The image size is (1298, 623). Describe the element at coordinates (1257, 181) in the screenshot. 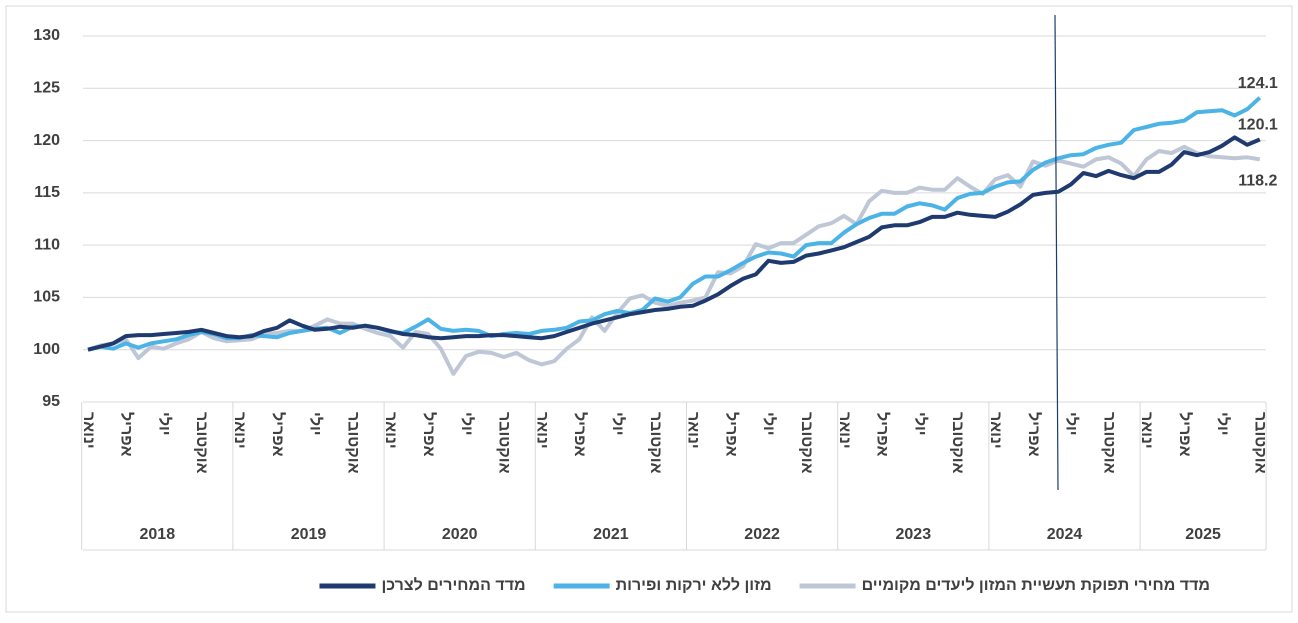

I see `end-label: 118.2` at that location.